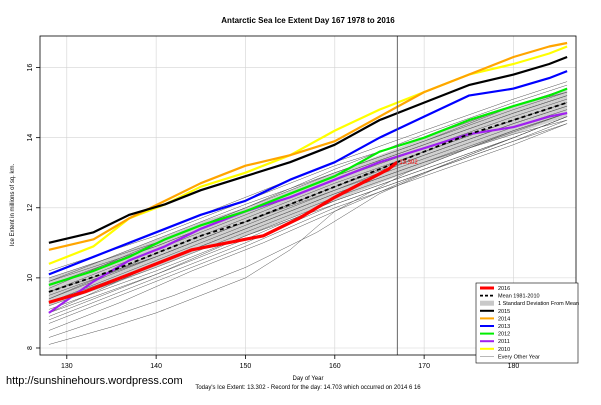 Image resolution: width=601 pixels, height=405 pixels. I want to click on legend-label: Mean 1981-2010, so click(519, 297).